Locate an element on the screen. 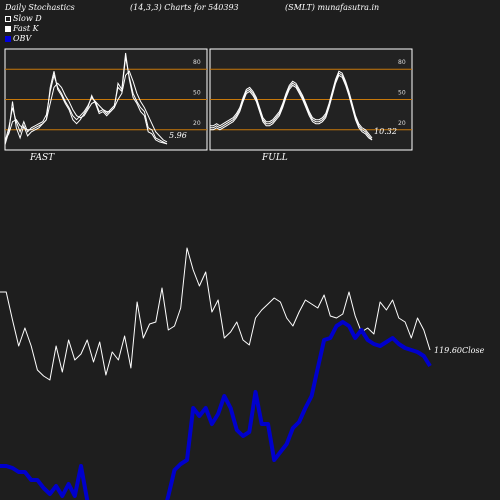 Image resolution: width=500 pixels, height=500 pixels. legend-item-obv: OBV is located at coordinates (18, 38).